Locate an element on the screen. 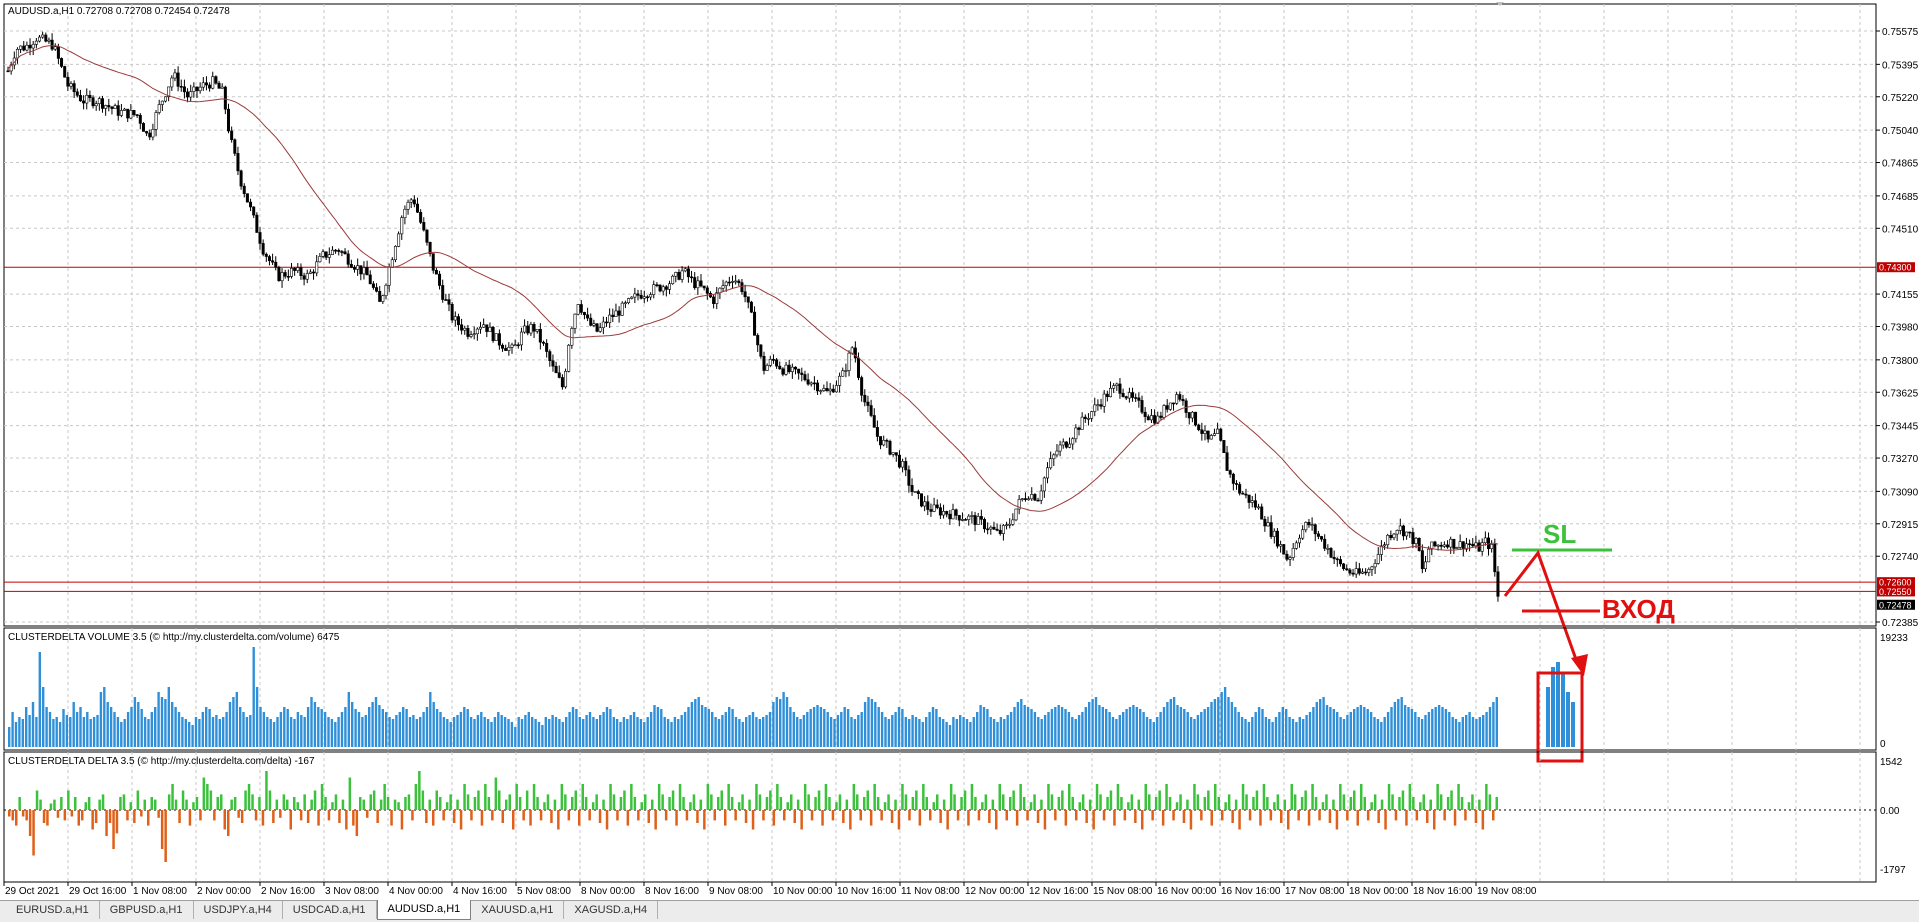  symbol-tab: EURUSD.a,H1 is located at coordinates (53, 910).